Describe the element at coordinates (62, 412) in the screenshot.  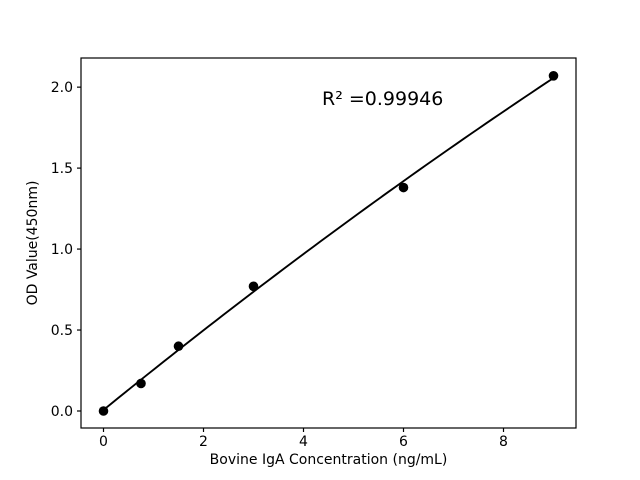
I see `y-tick-label: 0.0` at that location.